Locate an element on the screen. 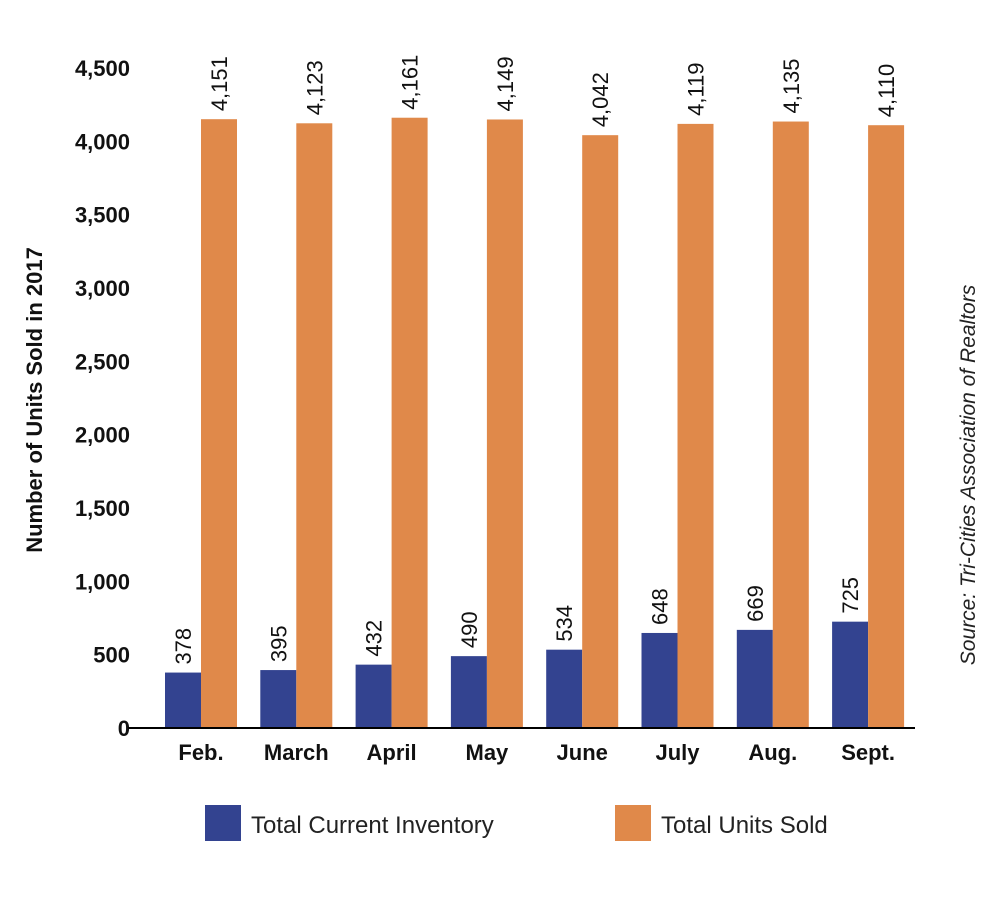  data-label: 4,042 is located at coordinates (600, 99).